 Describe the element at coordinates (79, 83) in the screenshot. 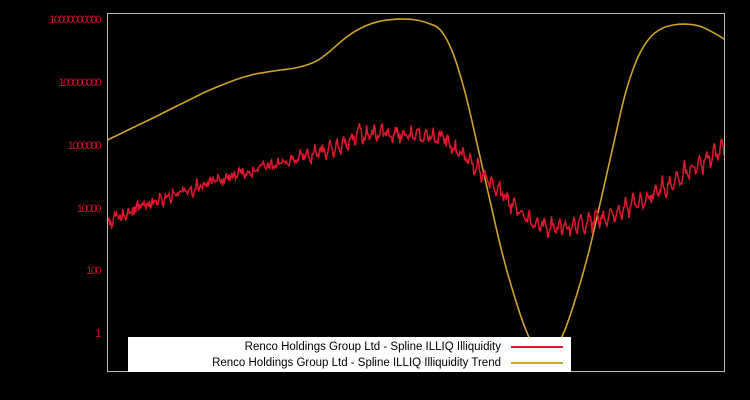

I see `y-axis-tick-label: 100000000` at that location.